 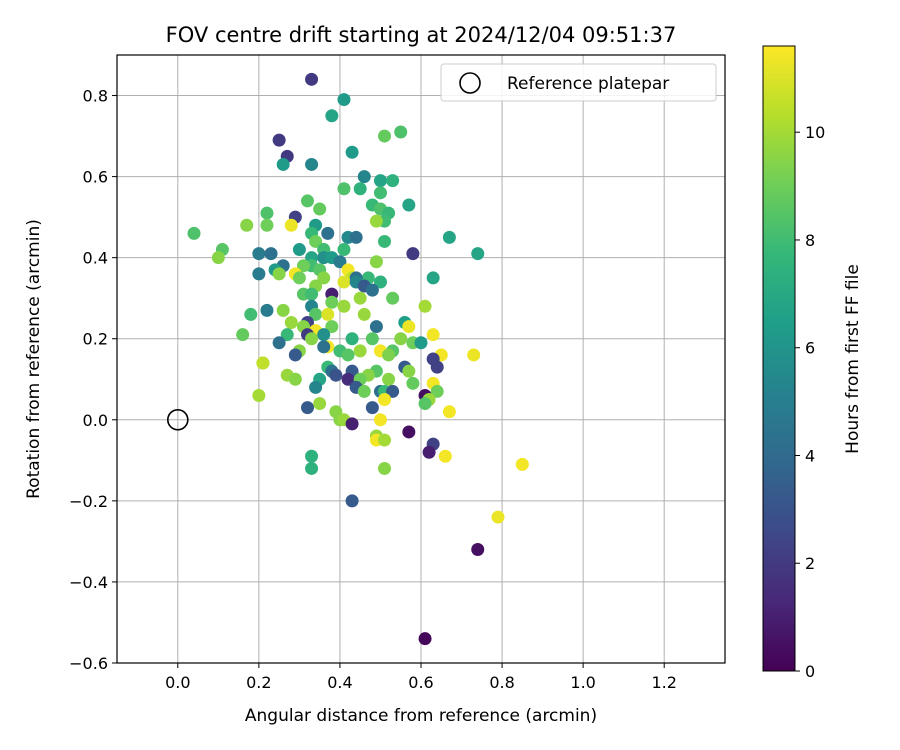 I want to click on x-tick-label: 1.2, so click(x=663, y=682).